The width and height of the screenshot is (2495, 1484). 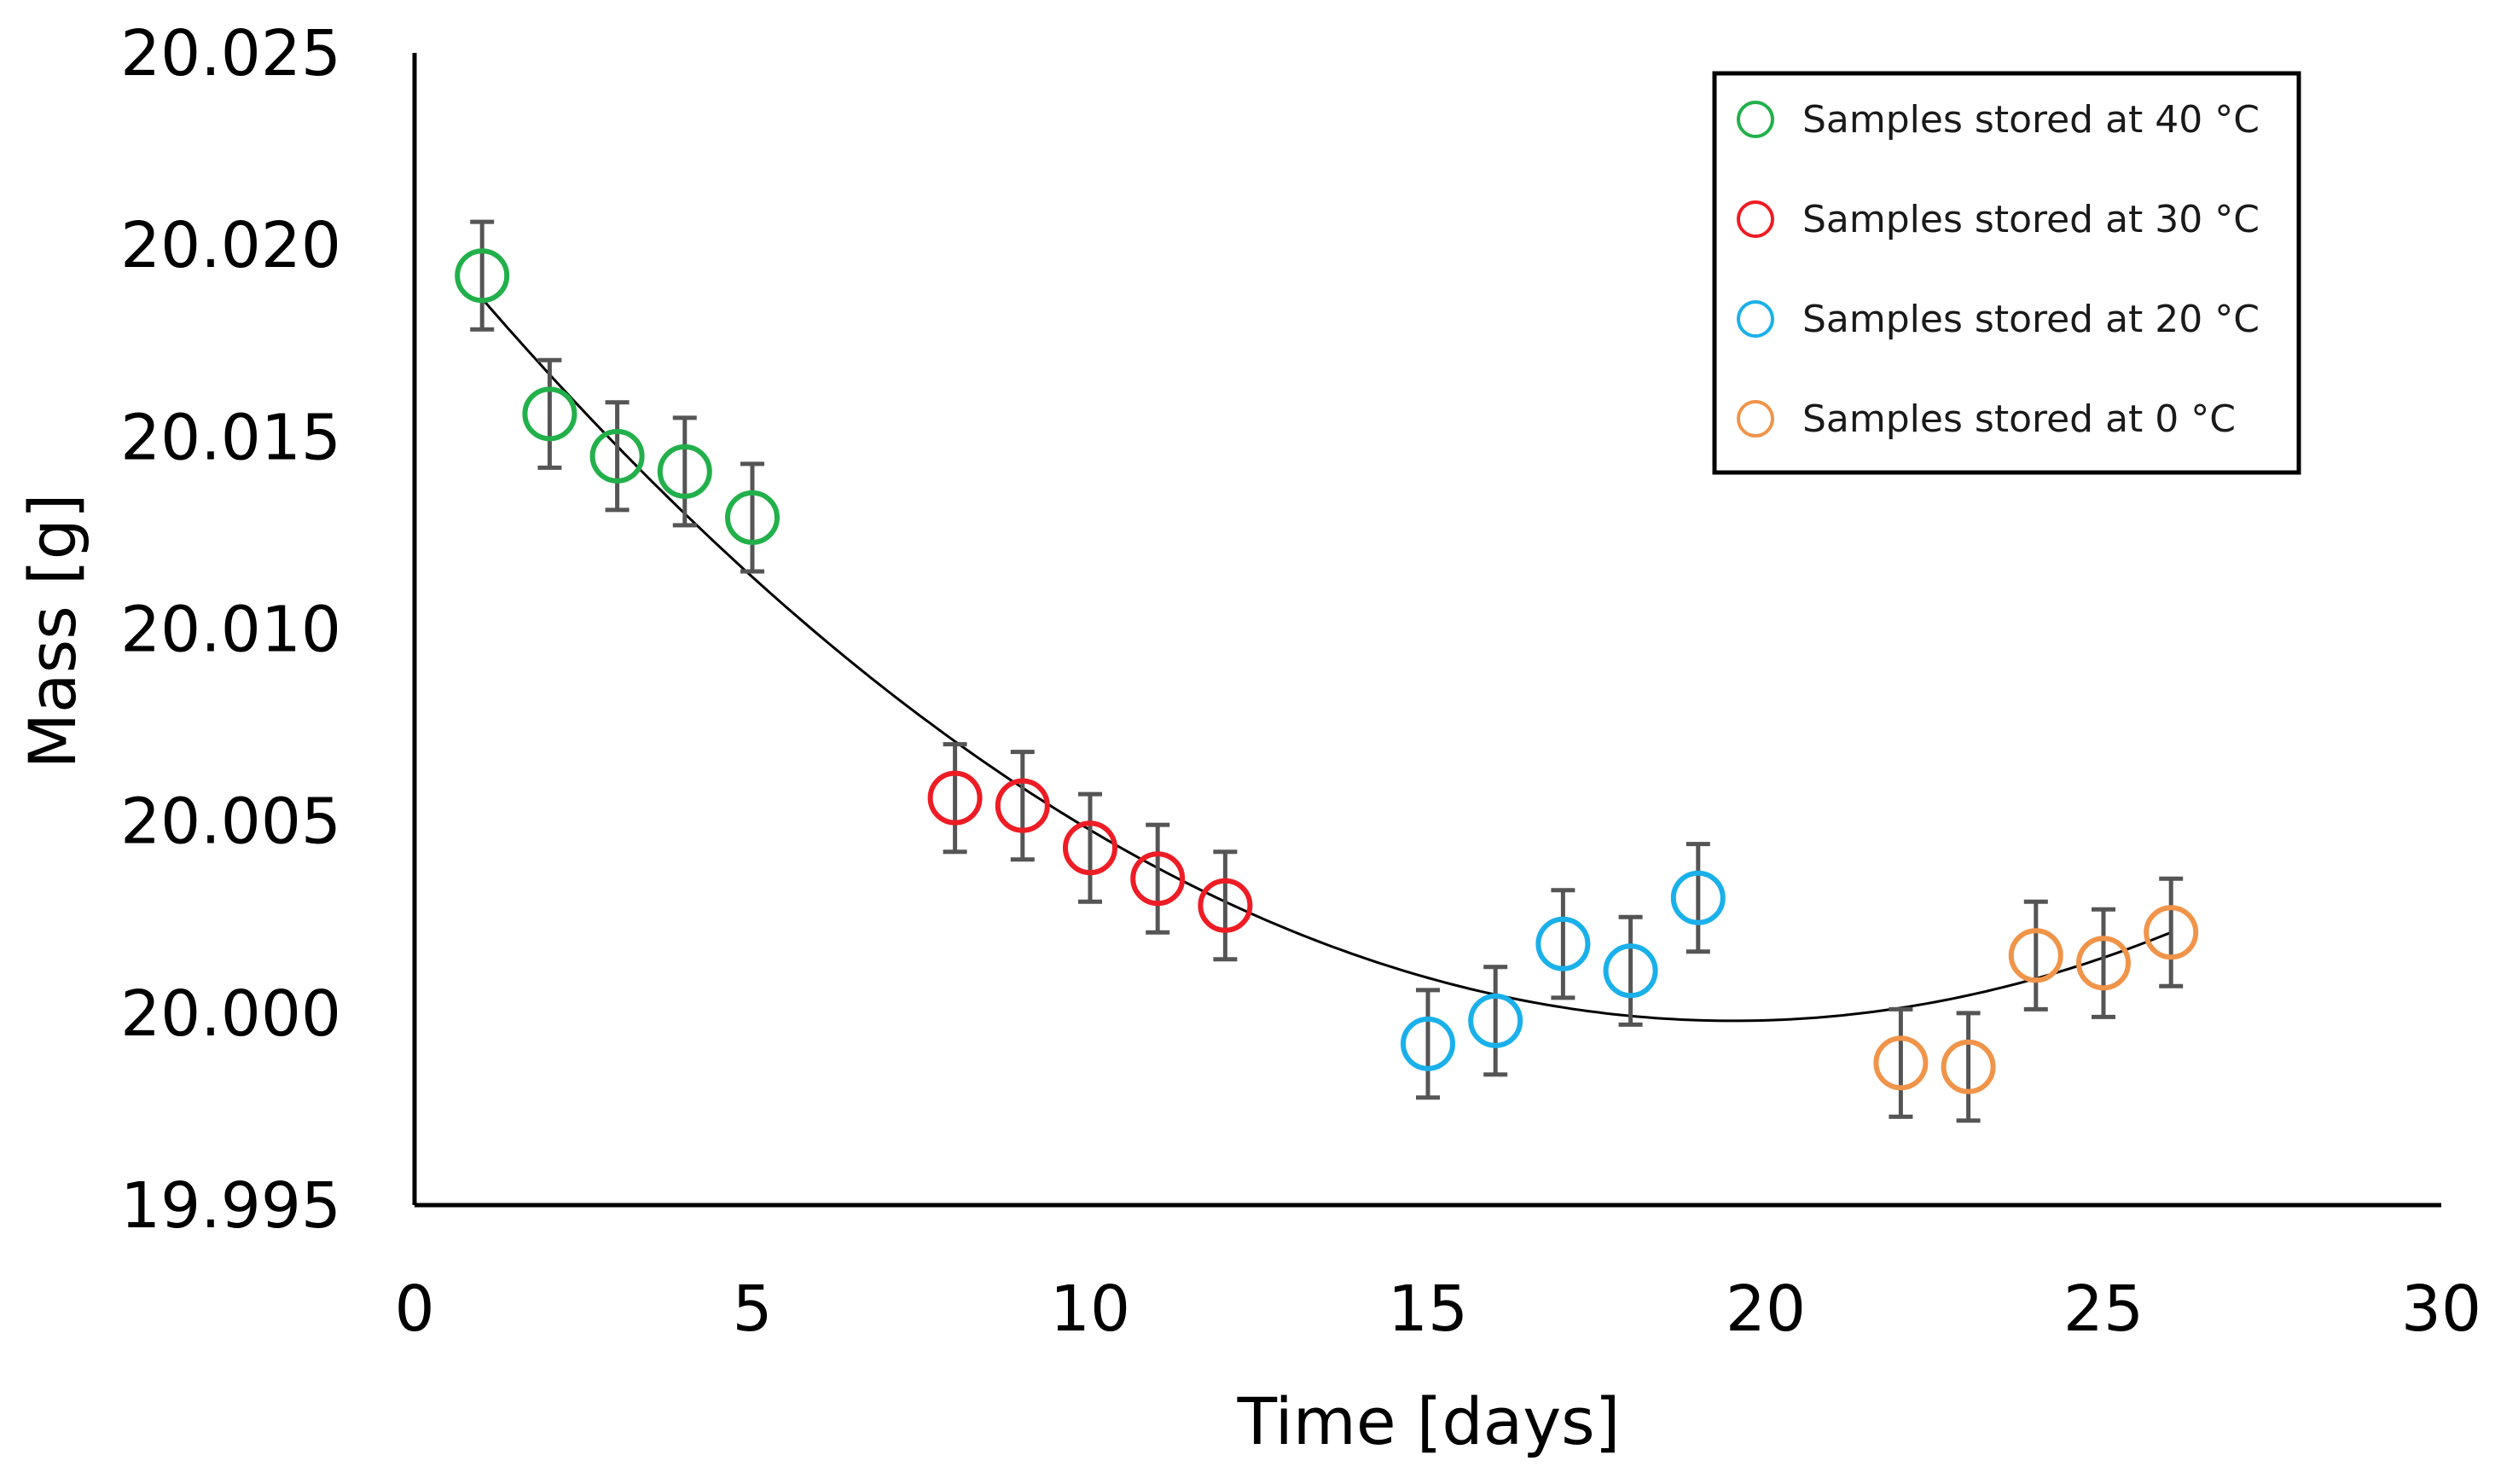 What do you see at coordinates (2031, 120) in the screenshot?
I see `legend-label: Samples stored at 40 °C` at bounding box center [2031, 120].